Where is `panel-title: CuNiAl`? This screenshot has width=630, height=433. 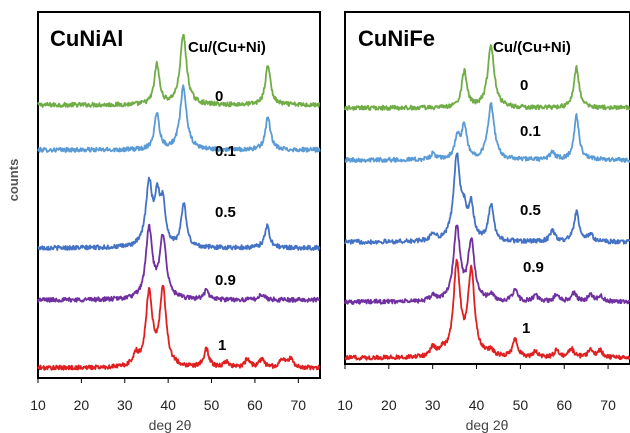 panel-title: CuNiAl is located at coordinates (86, 38).